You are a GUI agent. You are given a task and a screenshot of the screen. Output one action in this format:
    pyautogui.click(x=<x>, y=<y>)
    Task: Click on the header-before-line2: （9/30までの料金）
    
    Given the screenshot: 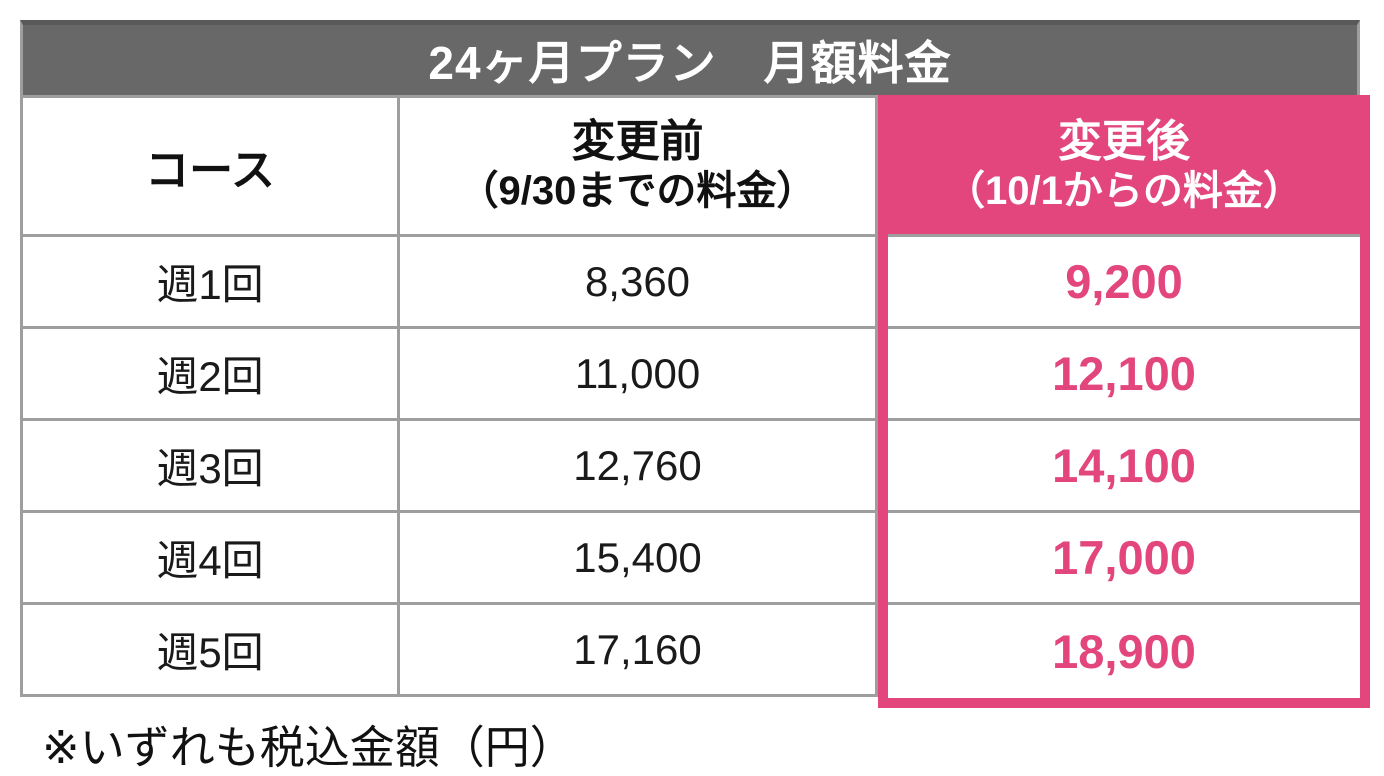 What is the action you would take?
    pyautogui.click(x=637, y=191)
    